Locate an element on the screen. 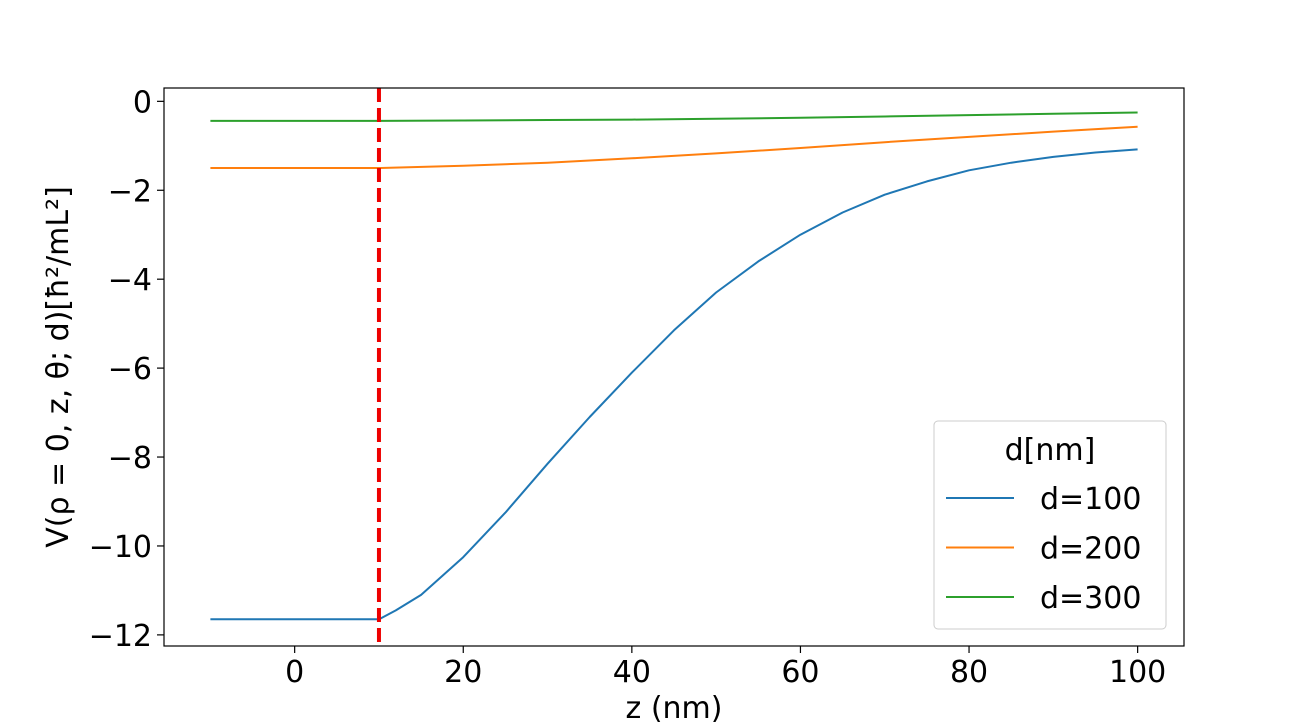 Image resolution: width=1314 pixels, height=726 pixels. y-ticks: 0 −2 −4 −6 −8 −10 −12 is located at coordinates (126, 369).